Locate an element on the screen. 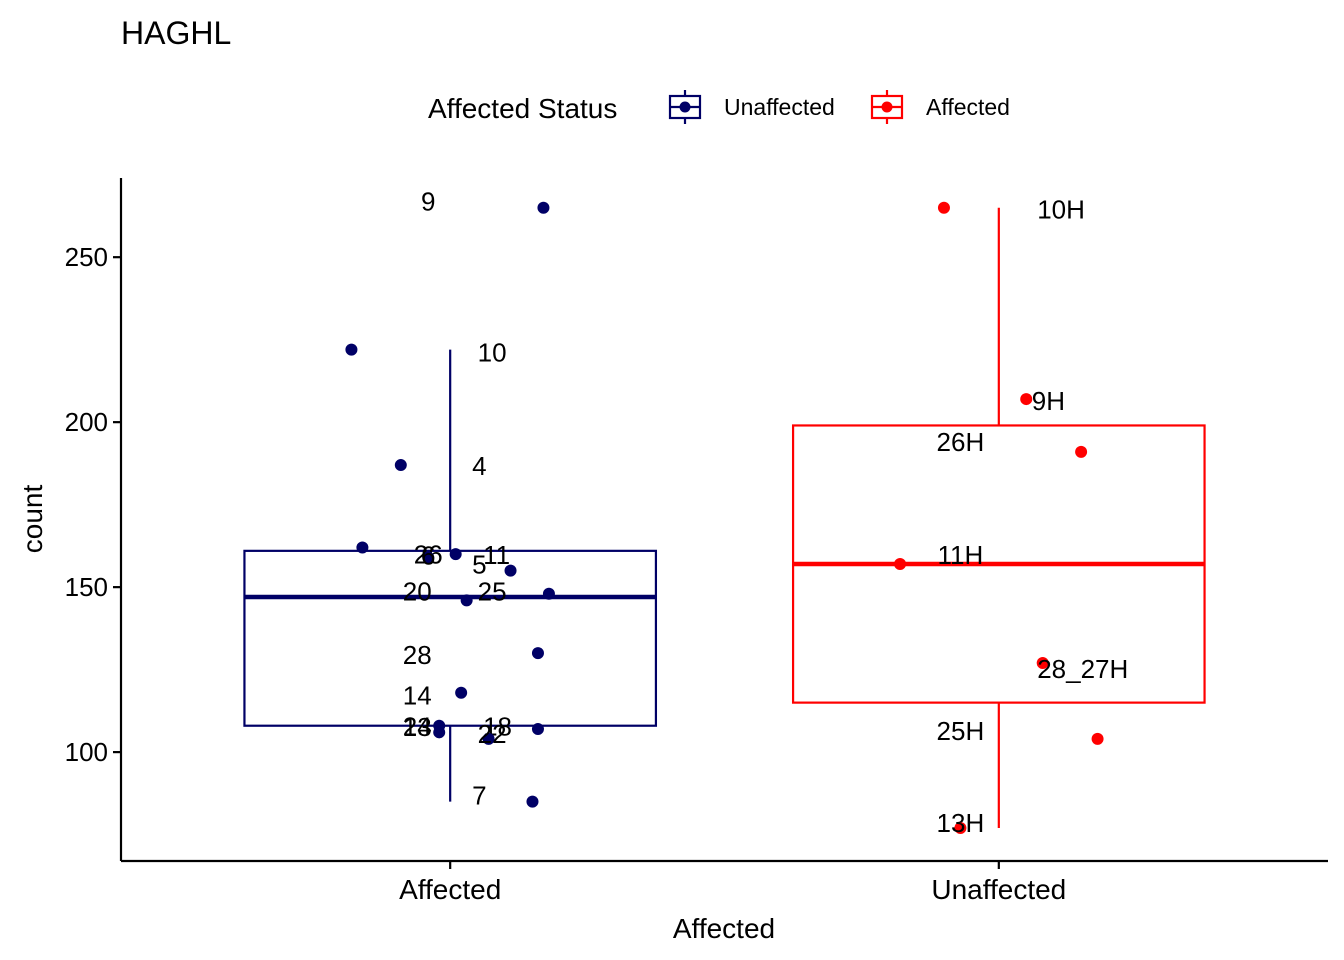 This screenshot has height=960, width=1344. data-label: 25H is located at coordinates (961, 731).